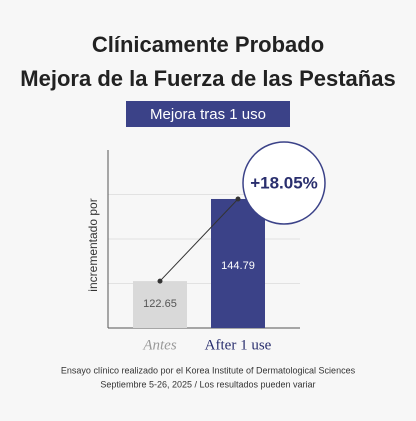  What do you see at coordinates (93, 244) in the screenshot?
I see `y-axis-label: incrementado por` at bounding box center [93, 244].